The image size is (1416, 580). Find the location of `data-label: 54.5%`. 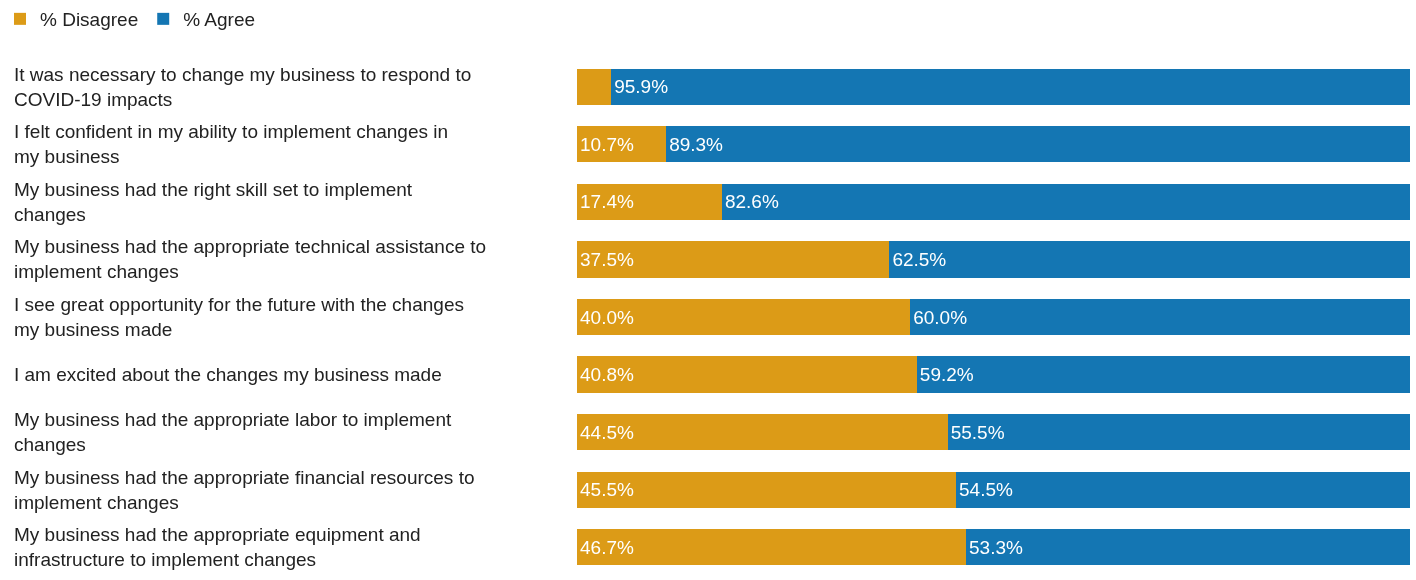

data-label: 54.5% is located at coordinates (986, 490).